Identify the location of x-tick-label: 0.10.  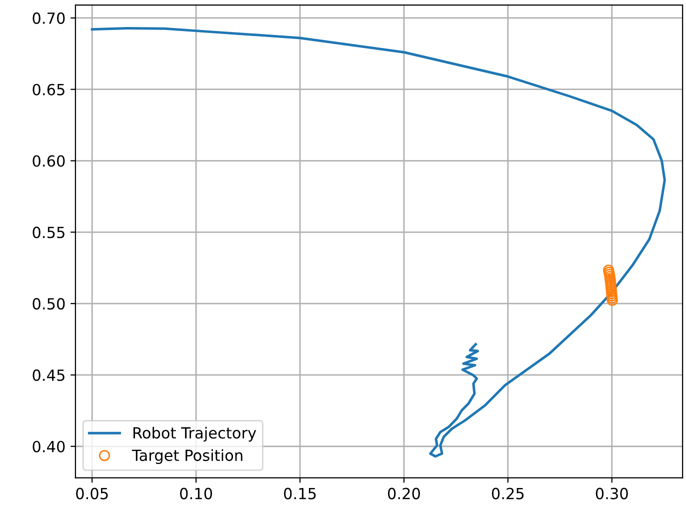
(196, 494).